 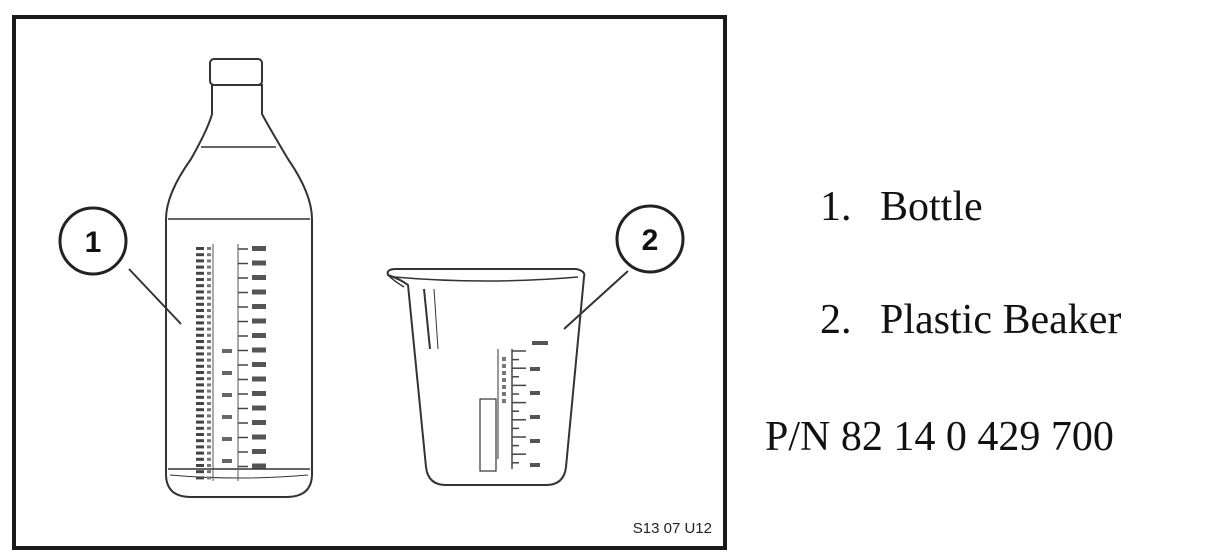 I want to click on bottle-illustration, so click(x=239, y=278).